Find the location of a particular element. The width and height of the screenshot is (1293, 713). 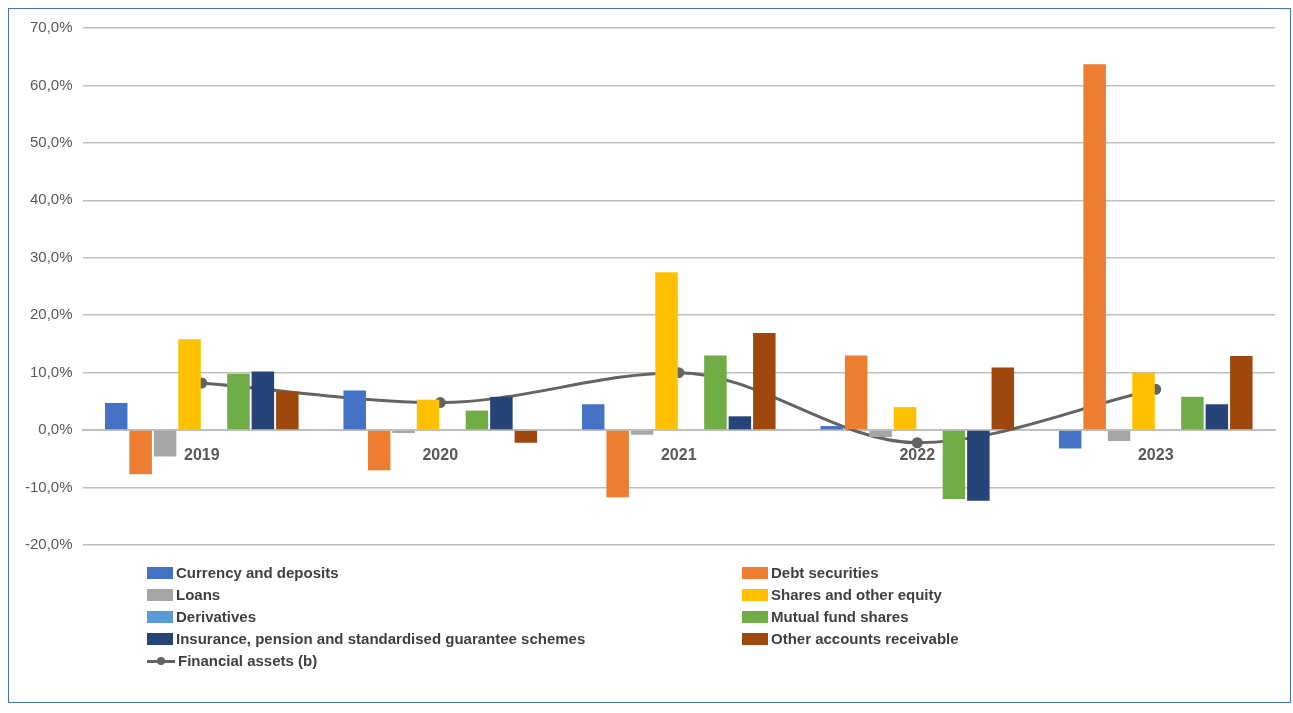

y-tick-label: -10,0% is located at coordinates (49, 486).